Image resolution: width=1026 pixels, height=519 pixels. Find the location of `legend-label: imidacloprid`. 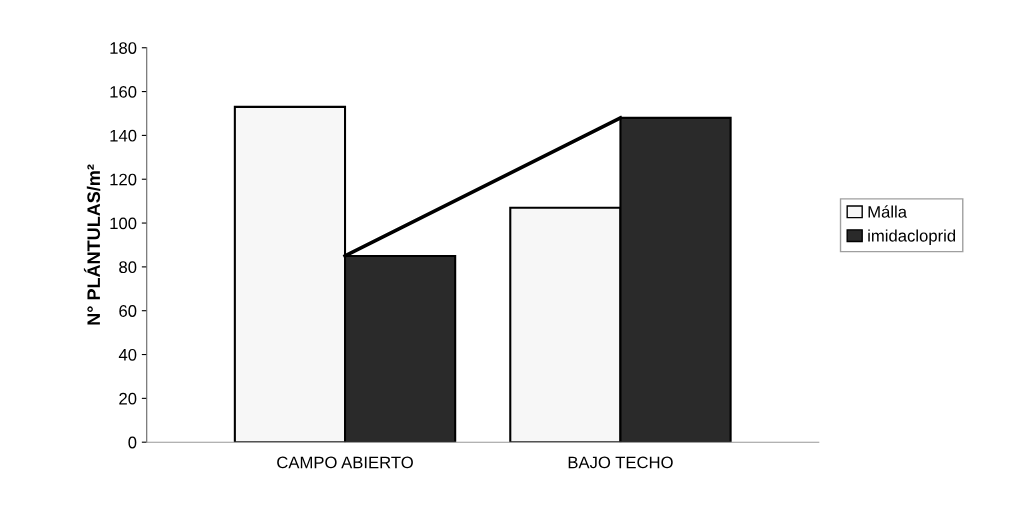

legend-label: imidacloprid is located at coordinates (912, 237).